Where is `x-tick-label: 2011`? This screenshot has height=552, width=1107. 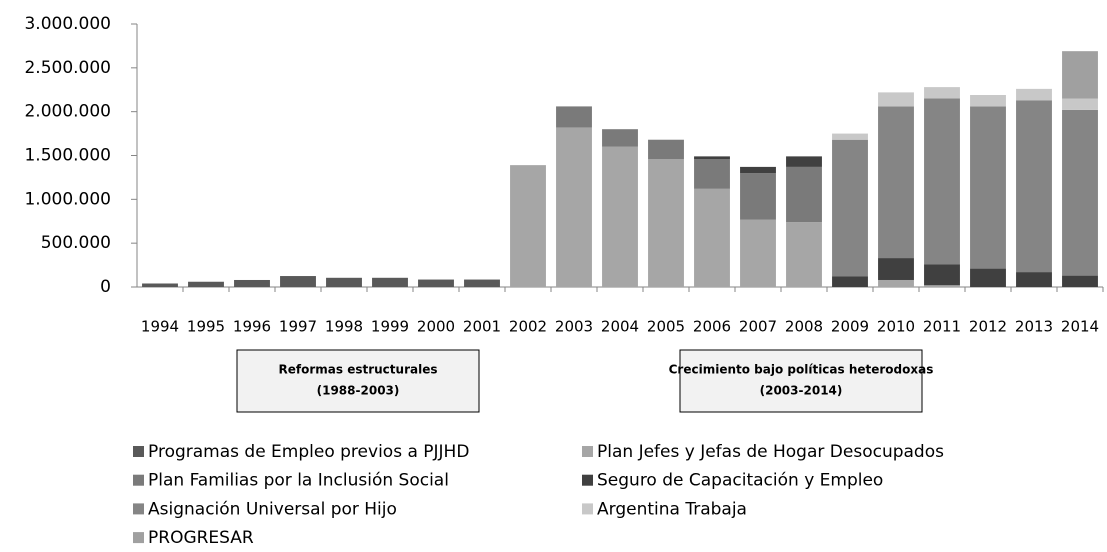
x-tick-label: 2011 is located at coordinates (942, 327).